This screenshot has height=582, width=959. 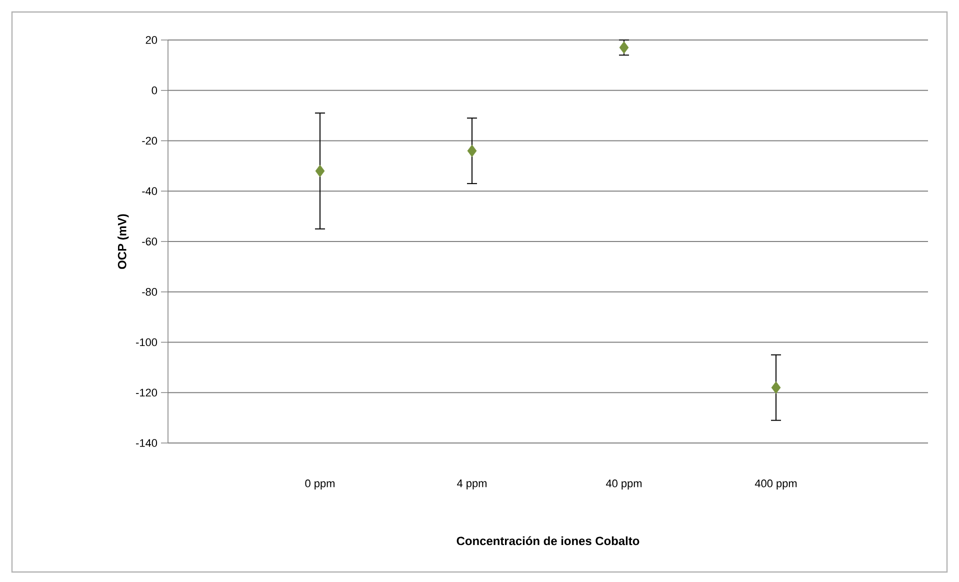 I want to click on y-tick-label: 20, so click(x=152, y=40).